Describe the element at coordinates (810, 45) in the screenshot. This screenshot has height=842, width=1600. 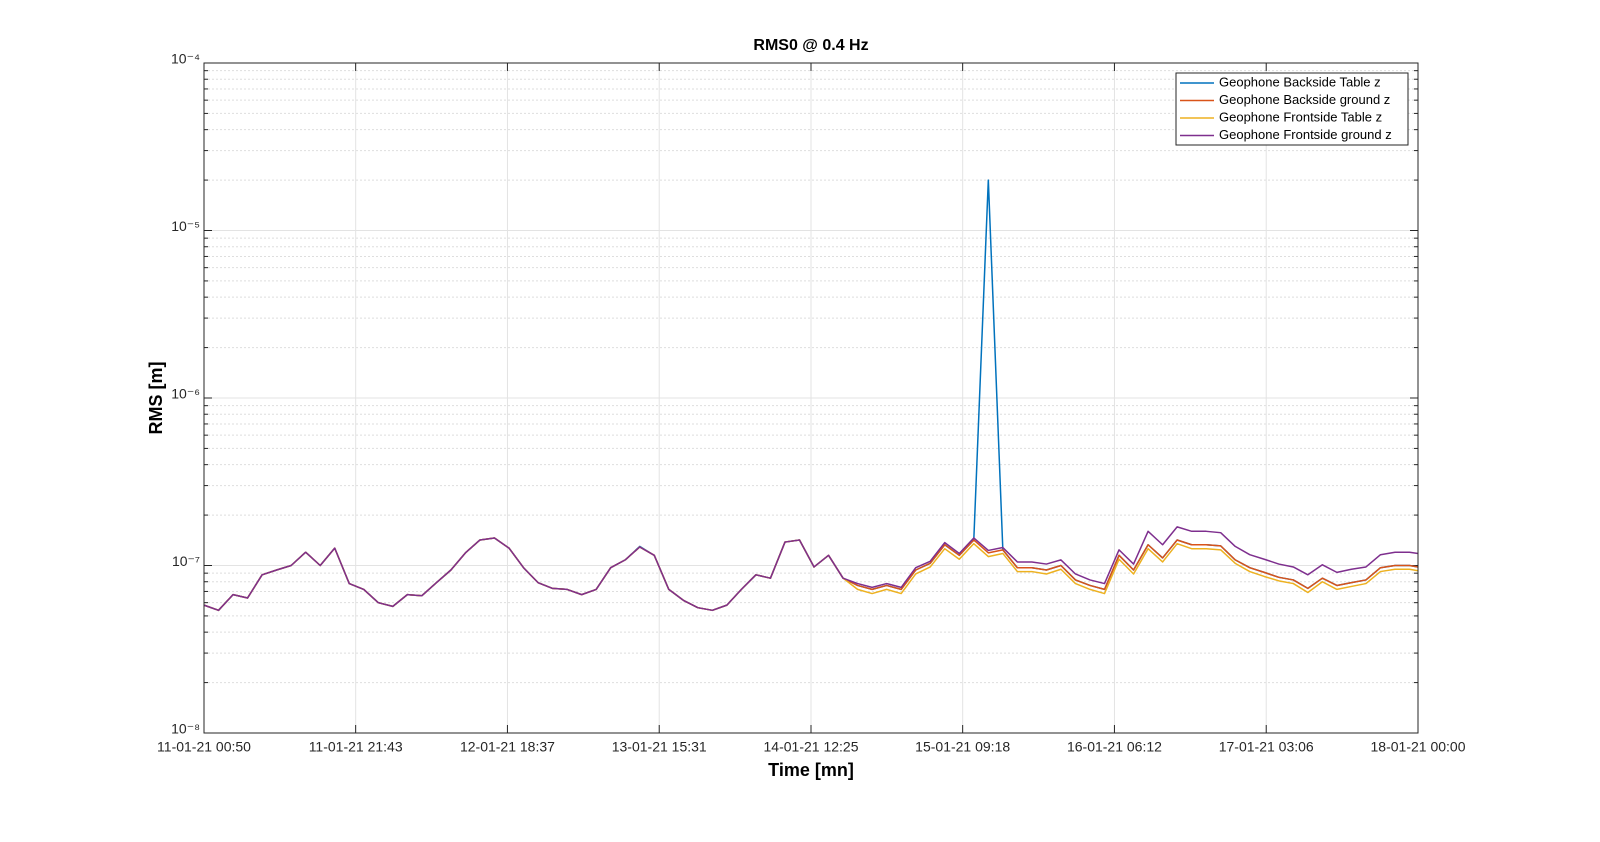
I see `chart-title: RMS0 @ 0.4 Hz` at that location.